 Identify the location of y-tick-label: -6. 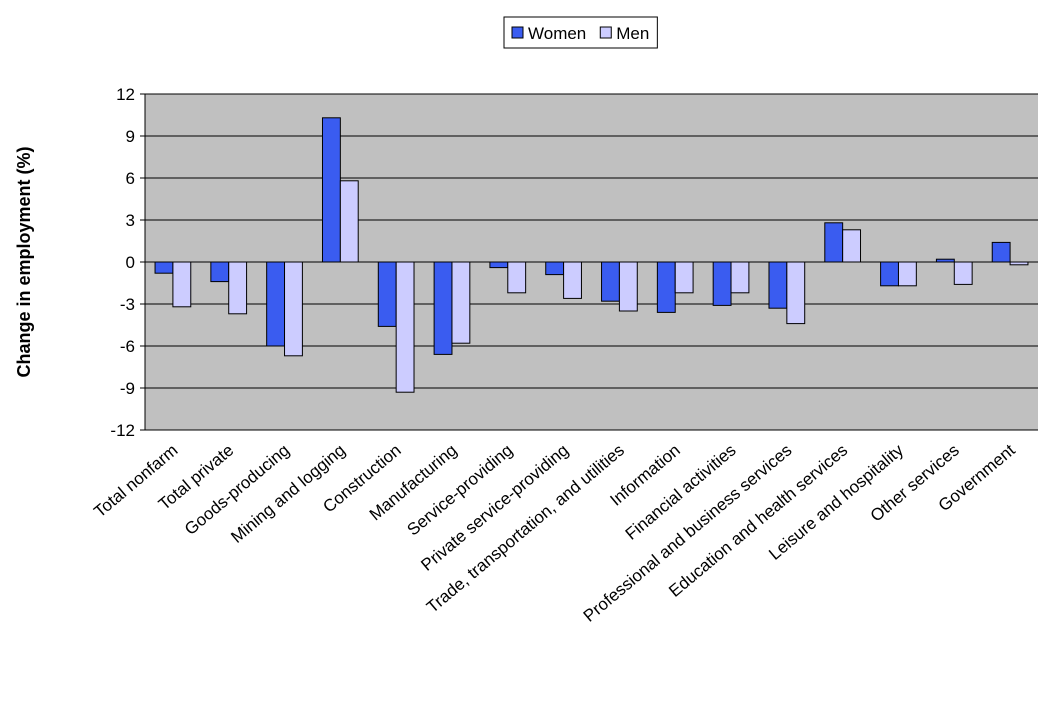
(127, 346).